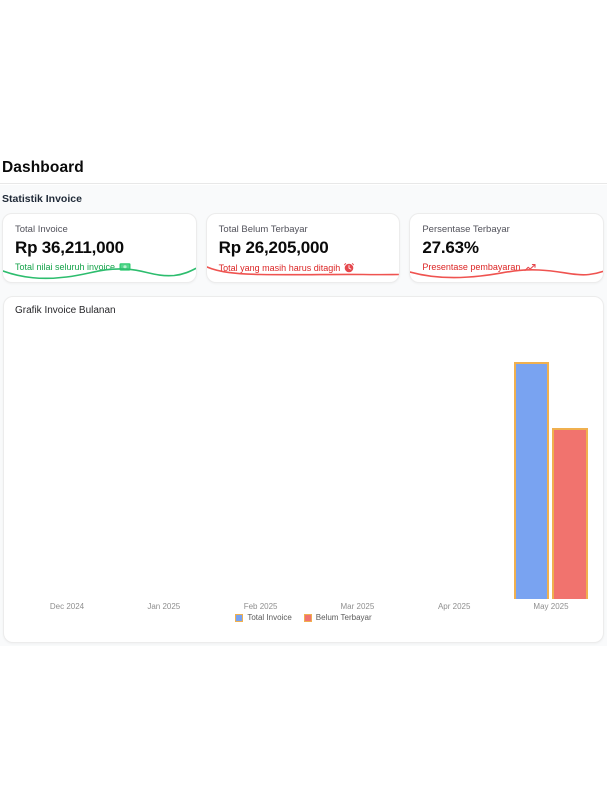 This screenshot has width=607, height=808. I want to click on stat-card-value: Rp 36,211,000, so click(69, 247).